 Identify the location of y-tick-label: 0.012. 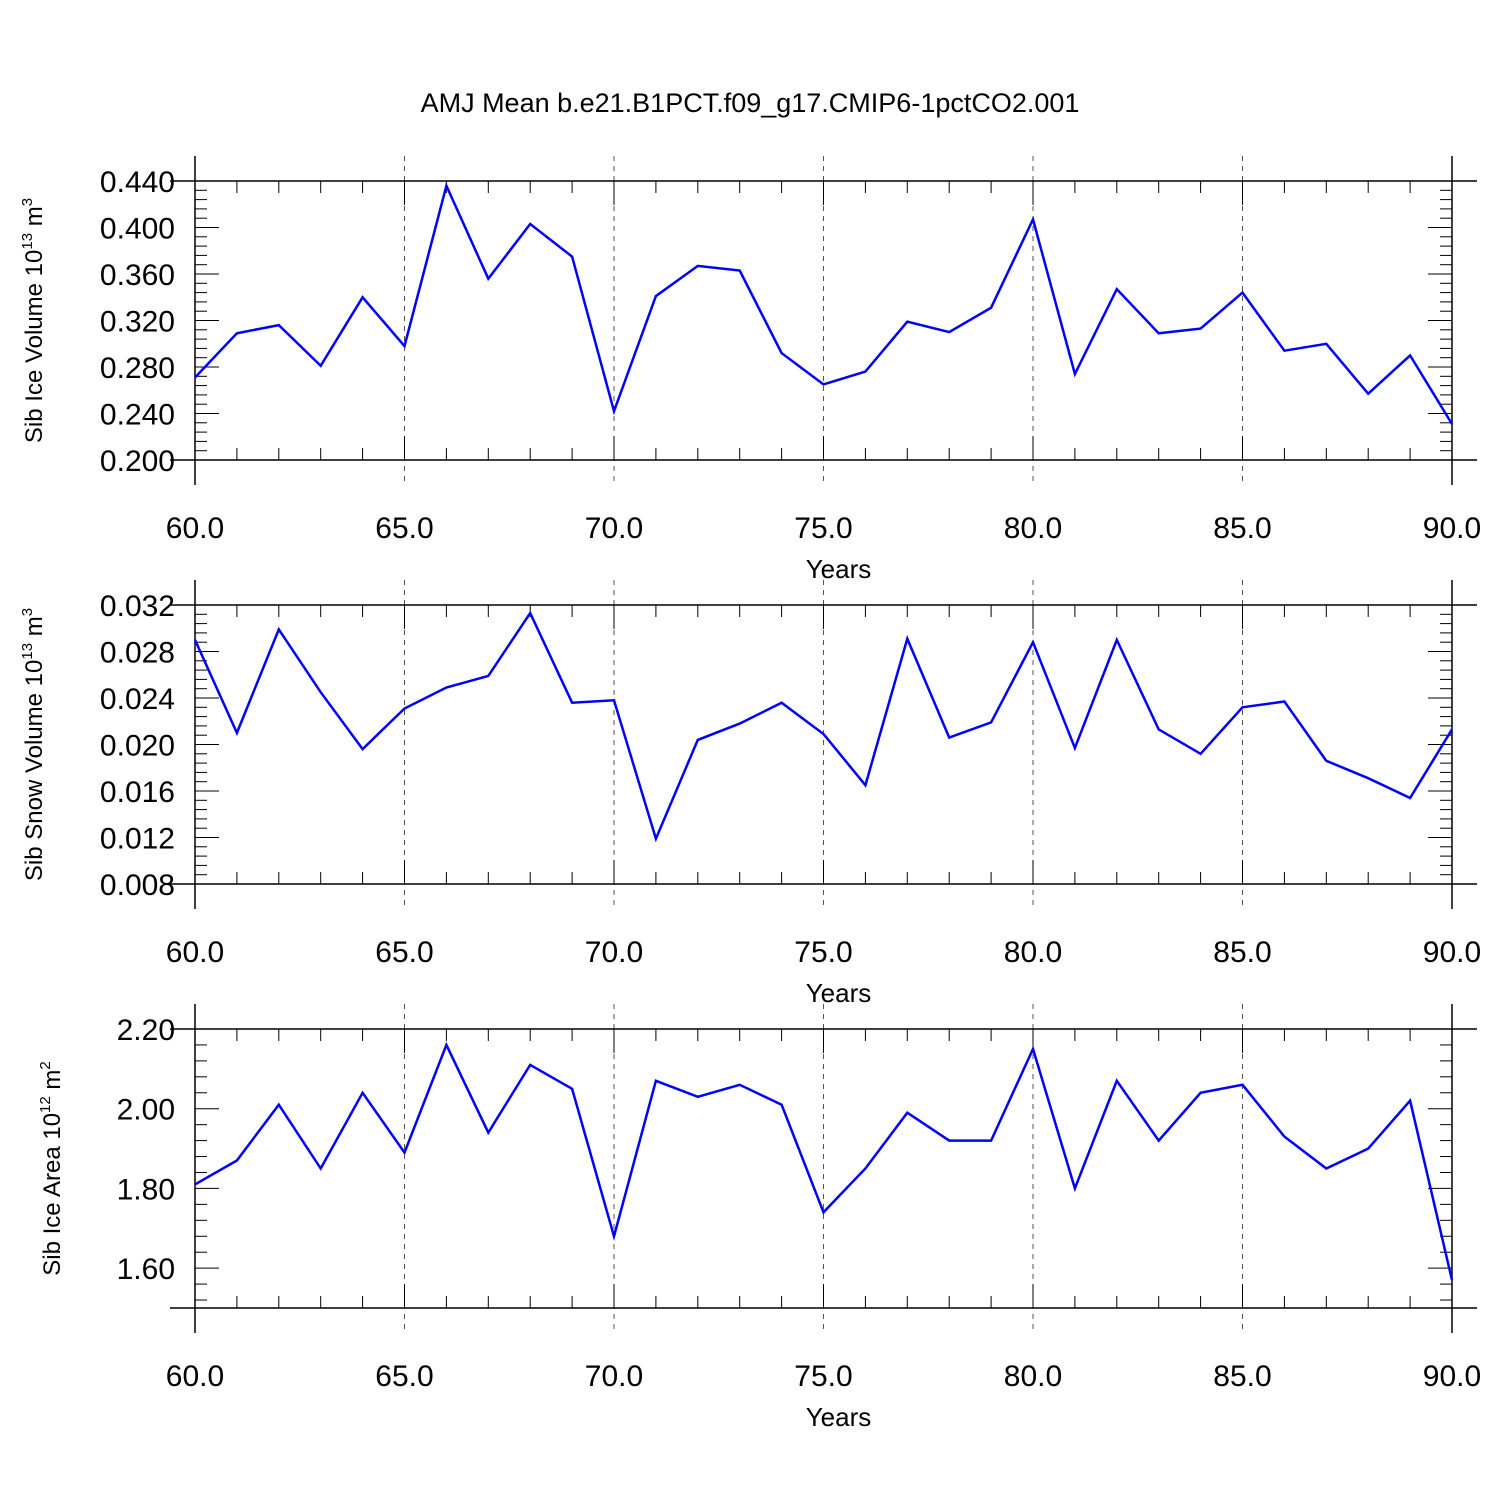
(137, 839).